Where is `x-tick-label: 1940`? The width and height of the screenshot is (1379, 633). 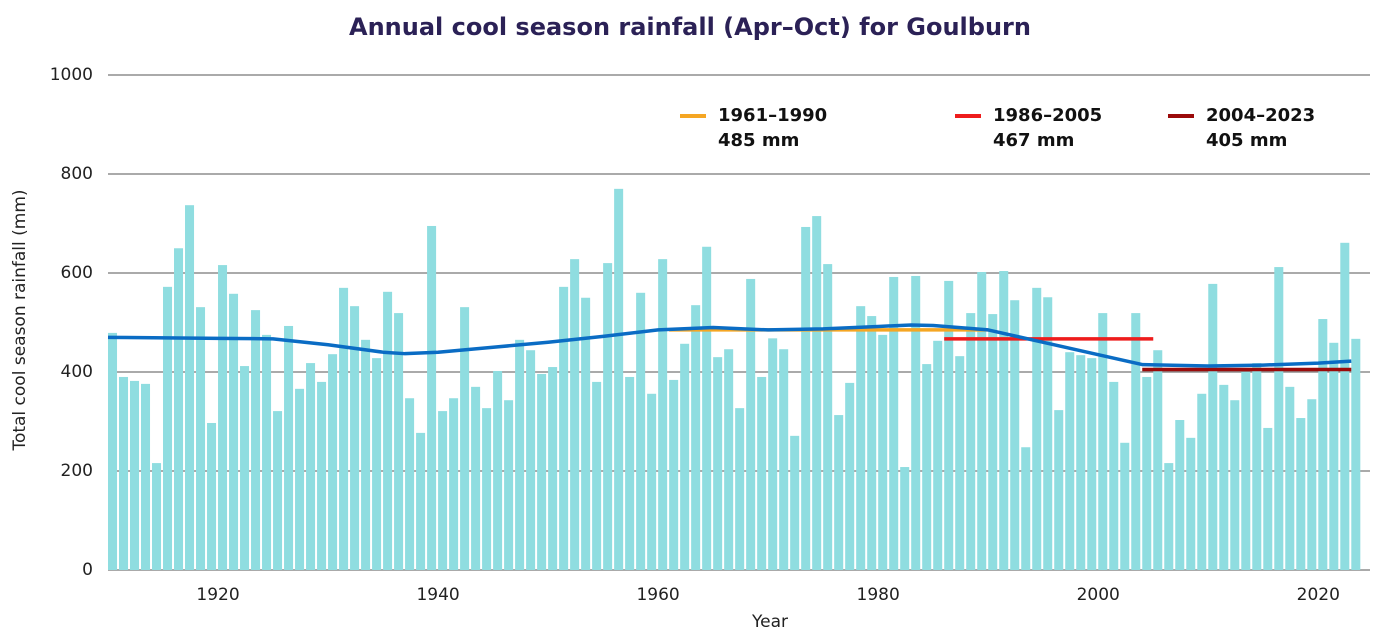 x-tick-label: 1940 is located at coordinates (437, 595).